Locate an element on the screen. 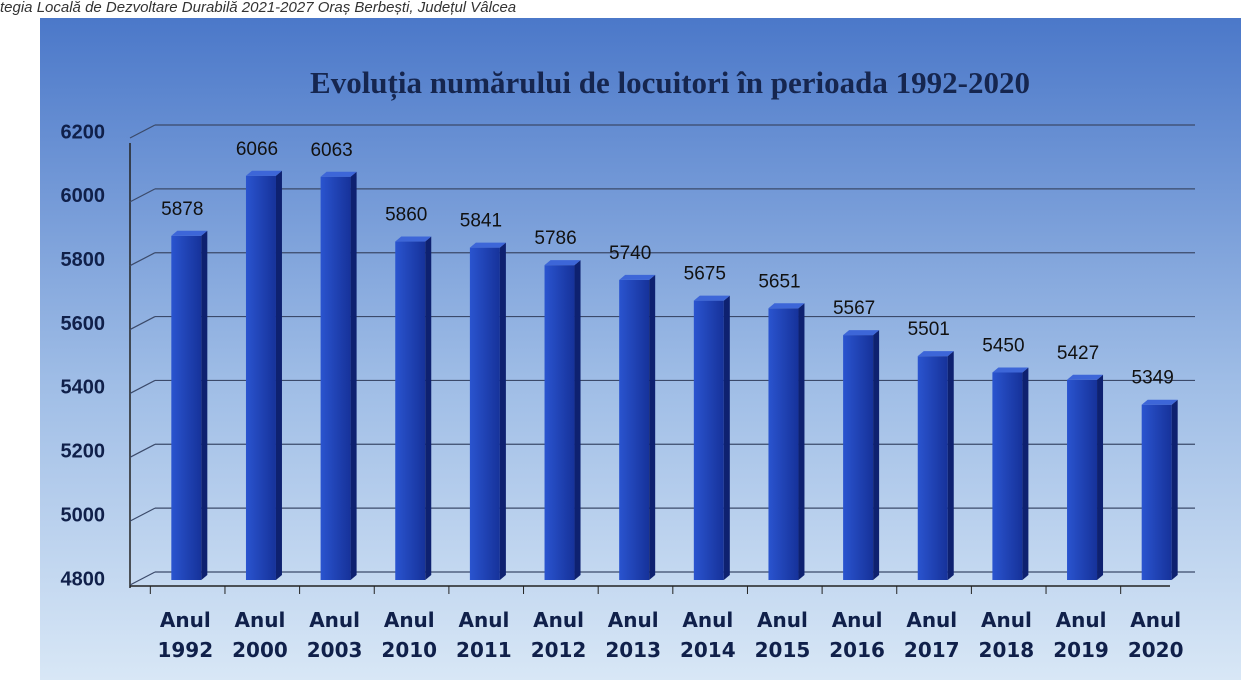 This screenshot has height=680, width=1241. x-tick-label: Anul 2013 is located at coordinates (633, 635).